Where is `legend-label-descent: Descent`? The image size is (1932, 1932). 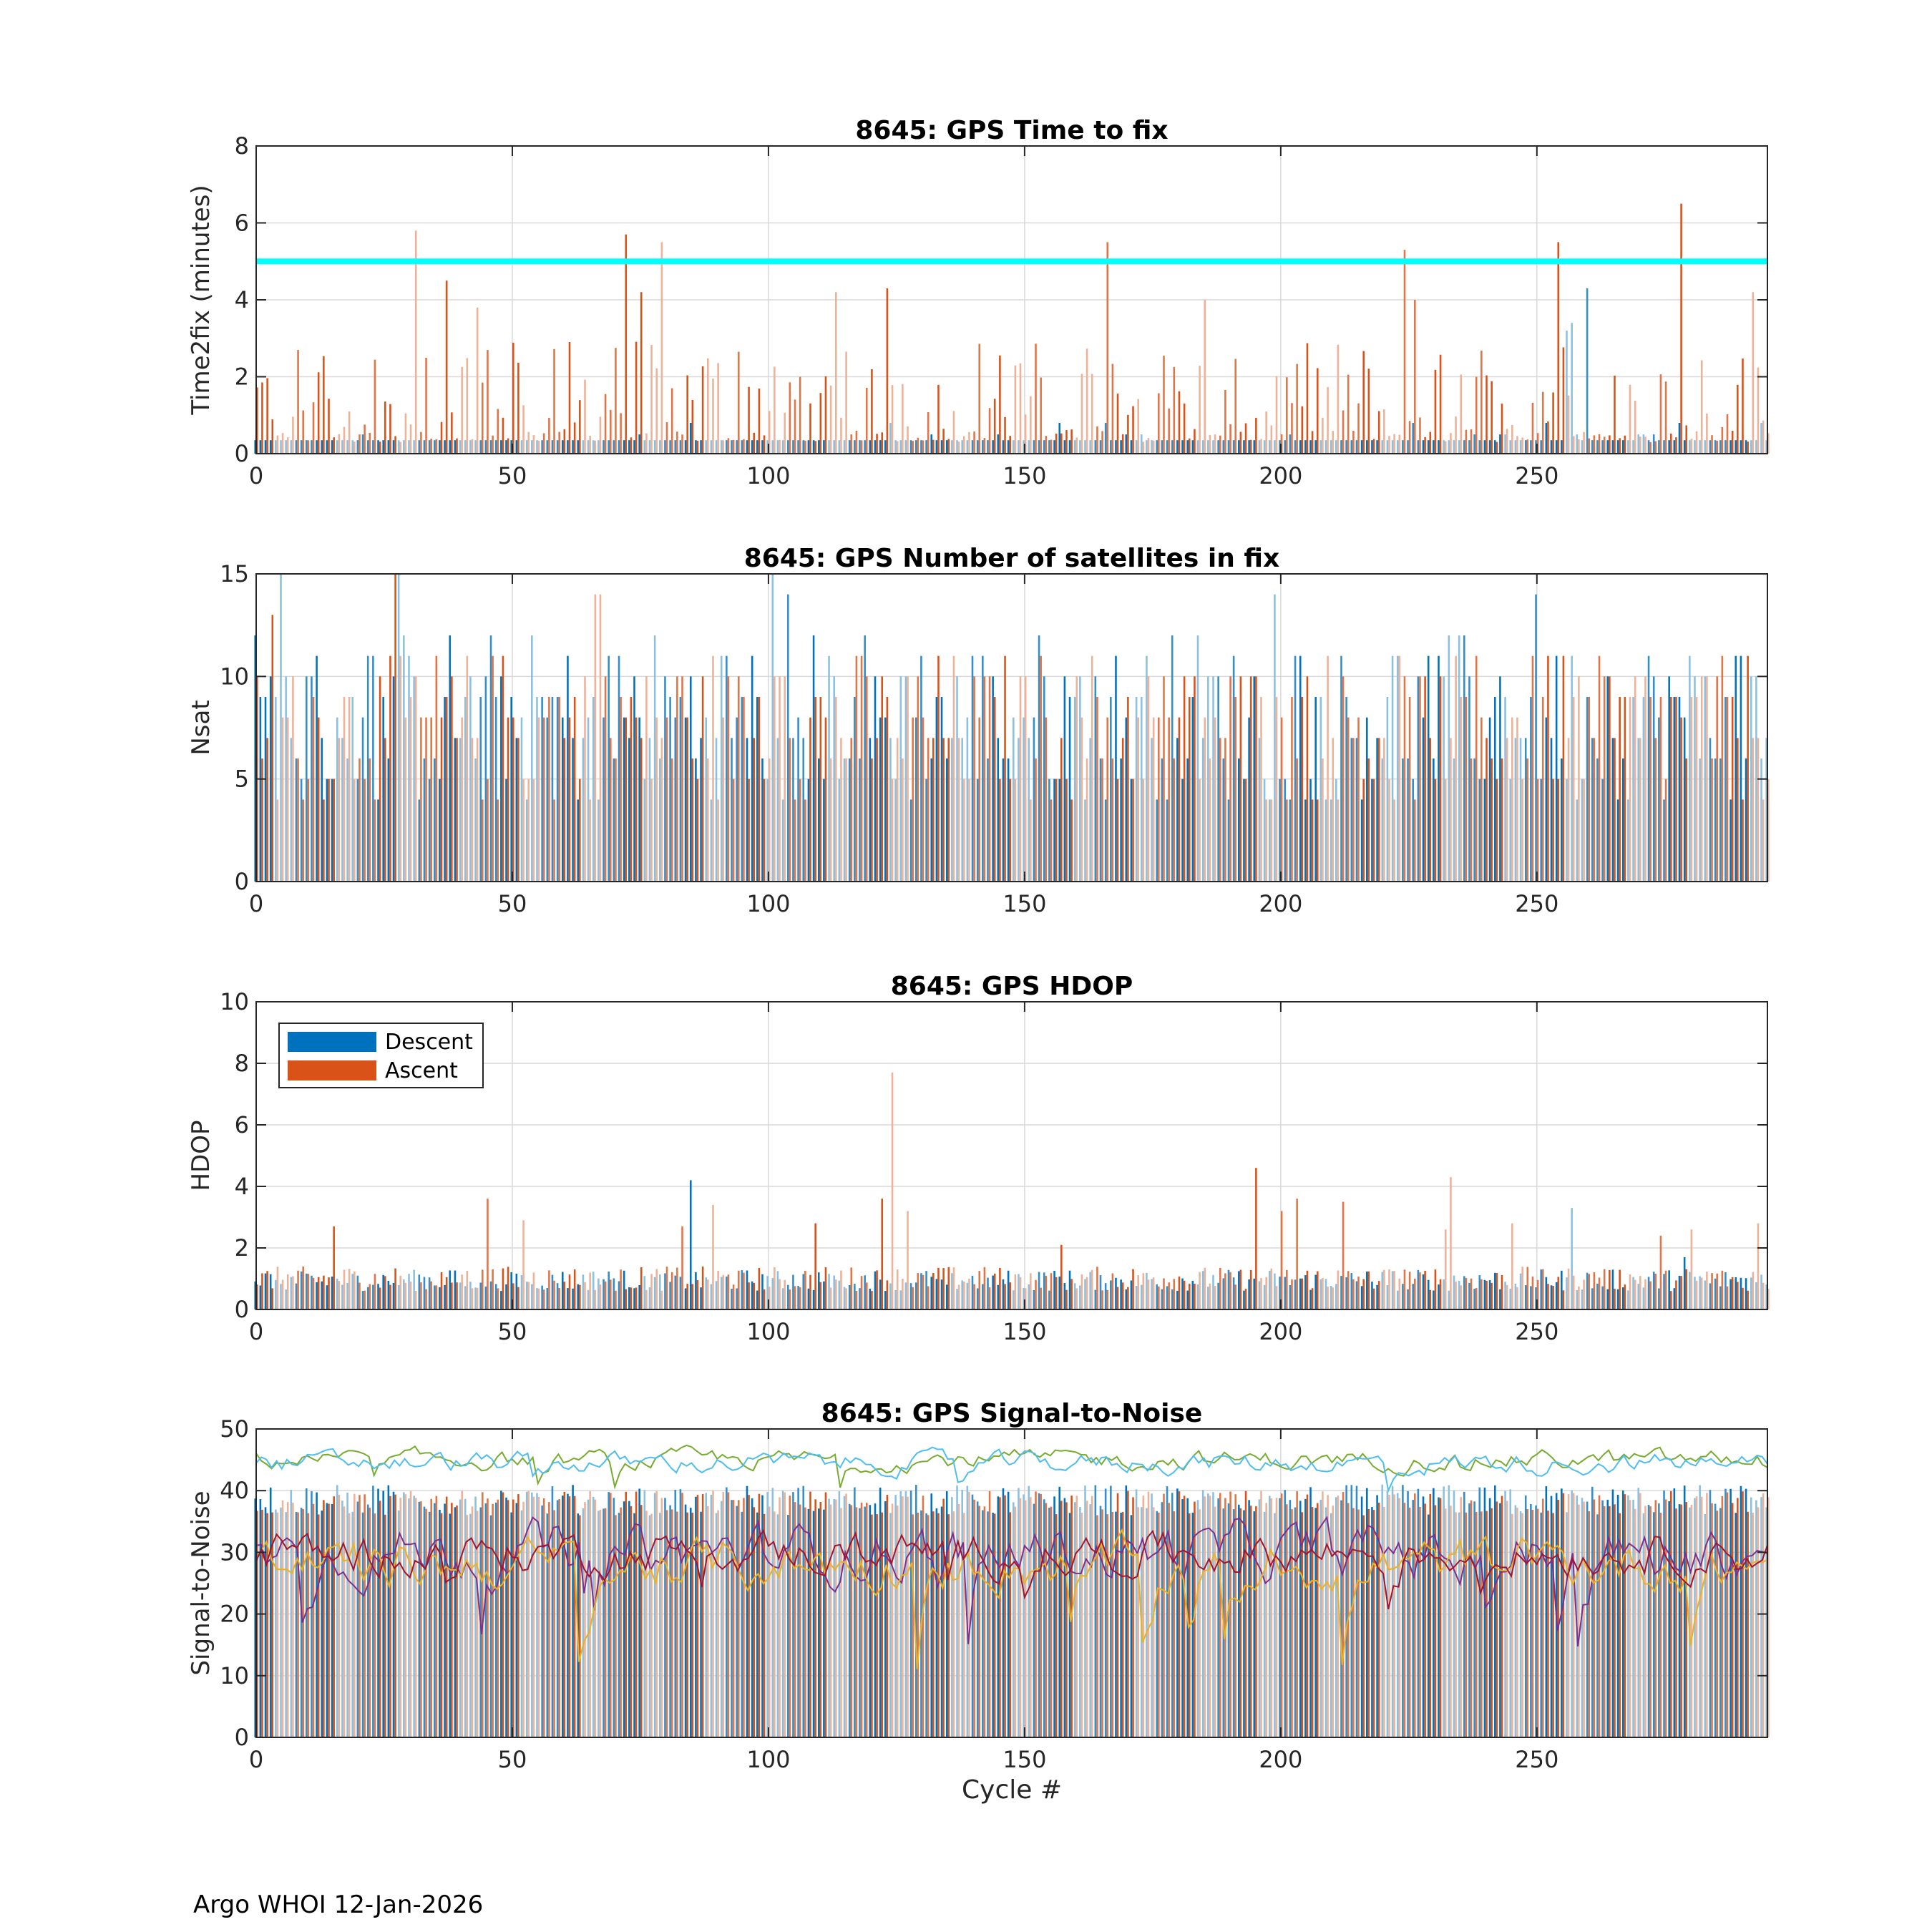
legend-label-descent: Descent is located at coordinates (429, 1042).